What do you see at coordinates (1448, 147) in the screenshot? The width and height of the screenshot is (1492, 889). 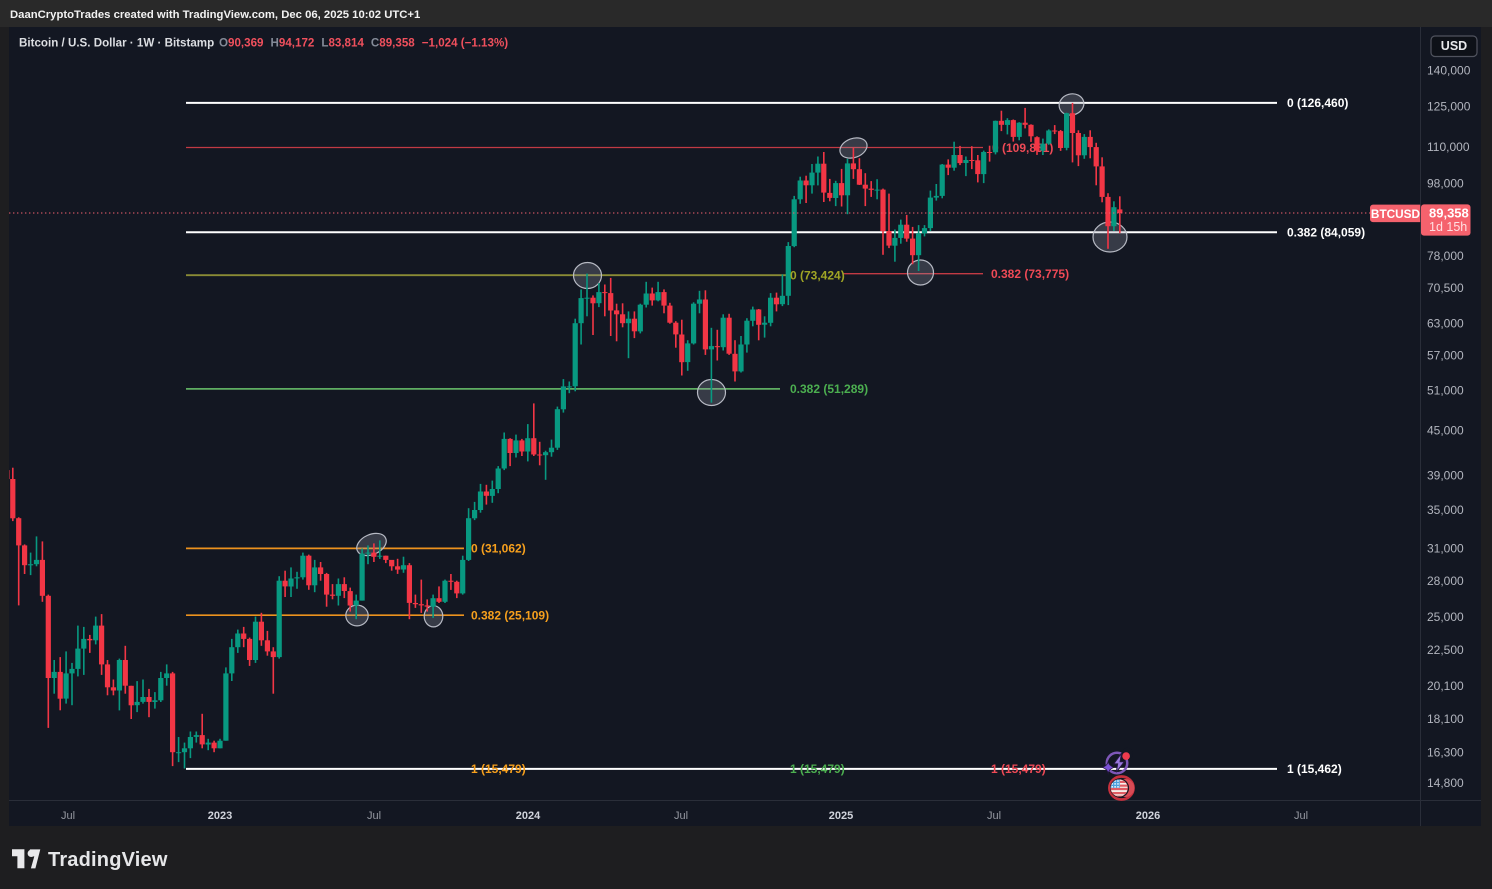 I see `svg-text: 110,000` at bounding box center [1448, 147].